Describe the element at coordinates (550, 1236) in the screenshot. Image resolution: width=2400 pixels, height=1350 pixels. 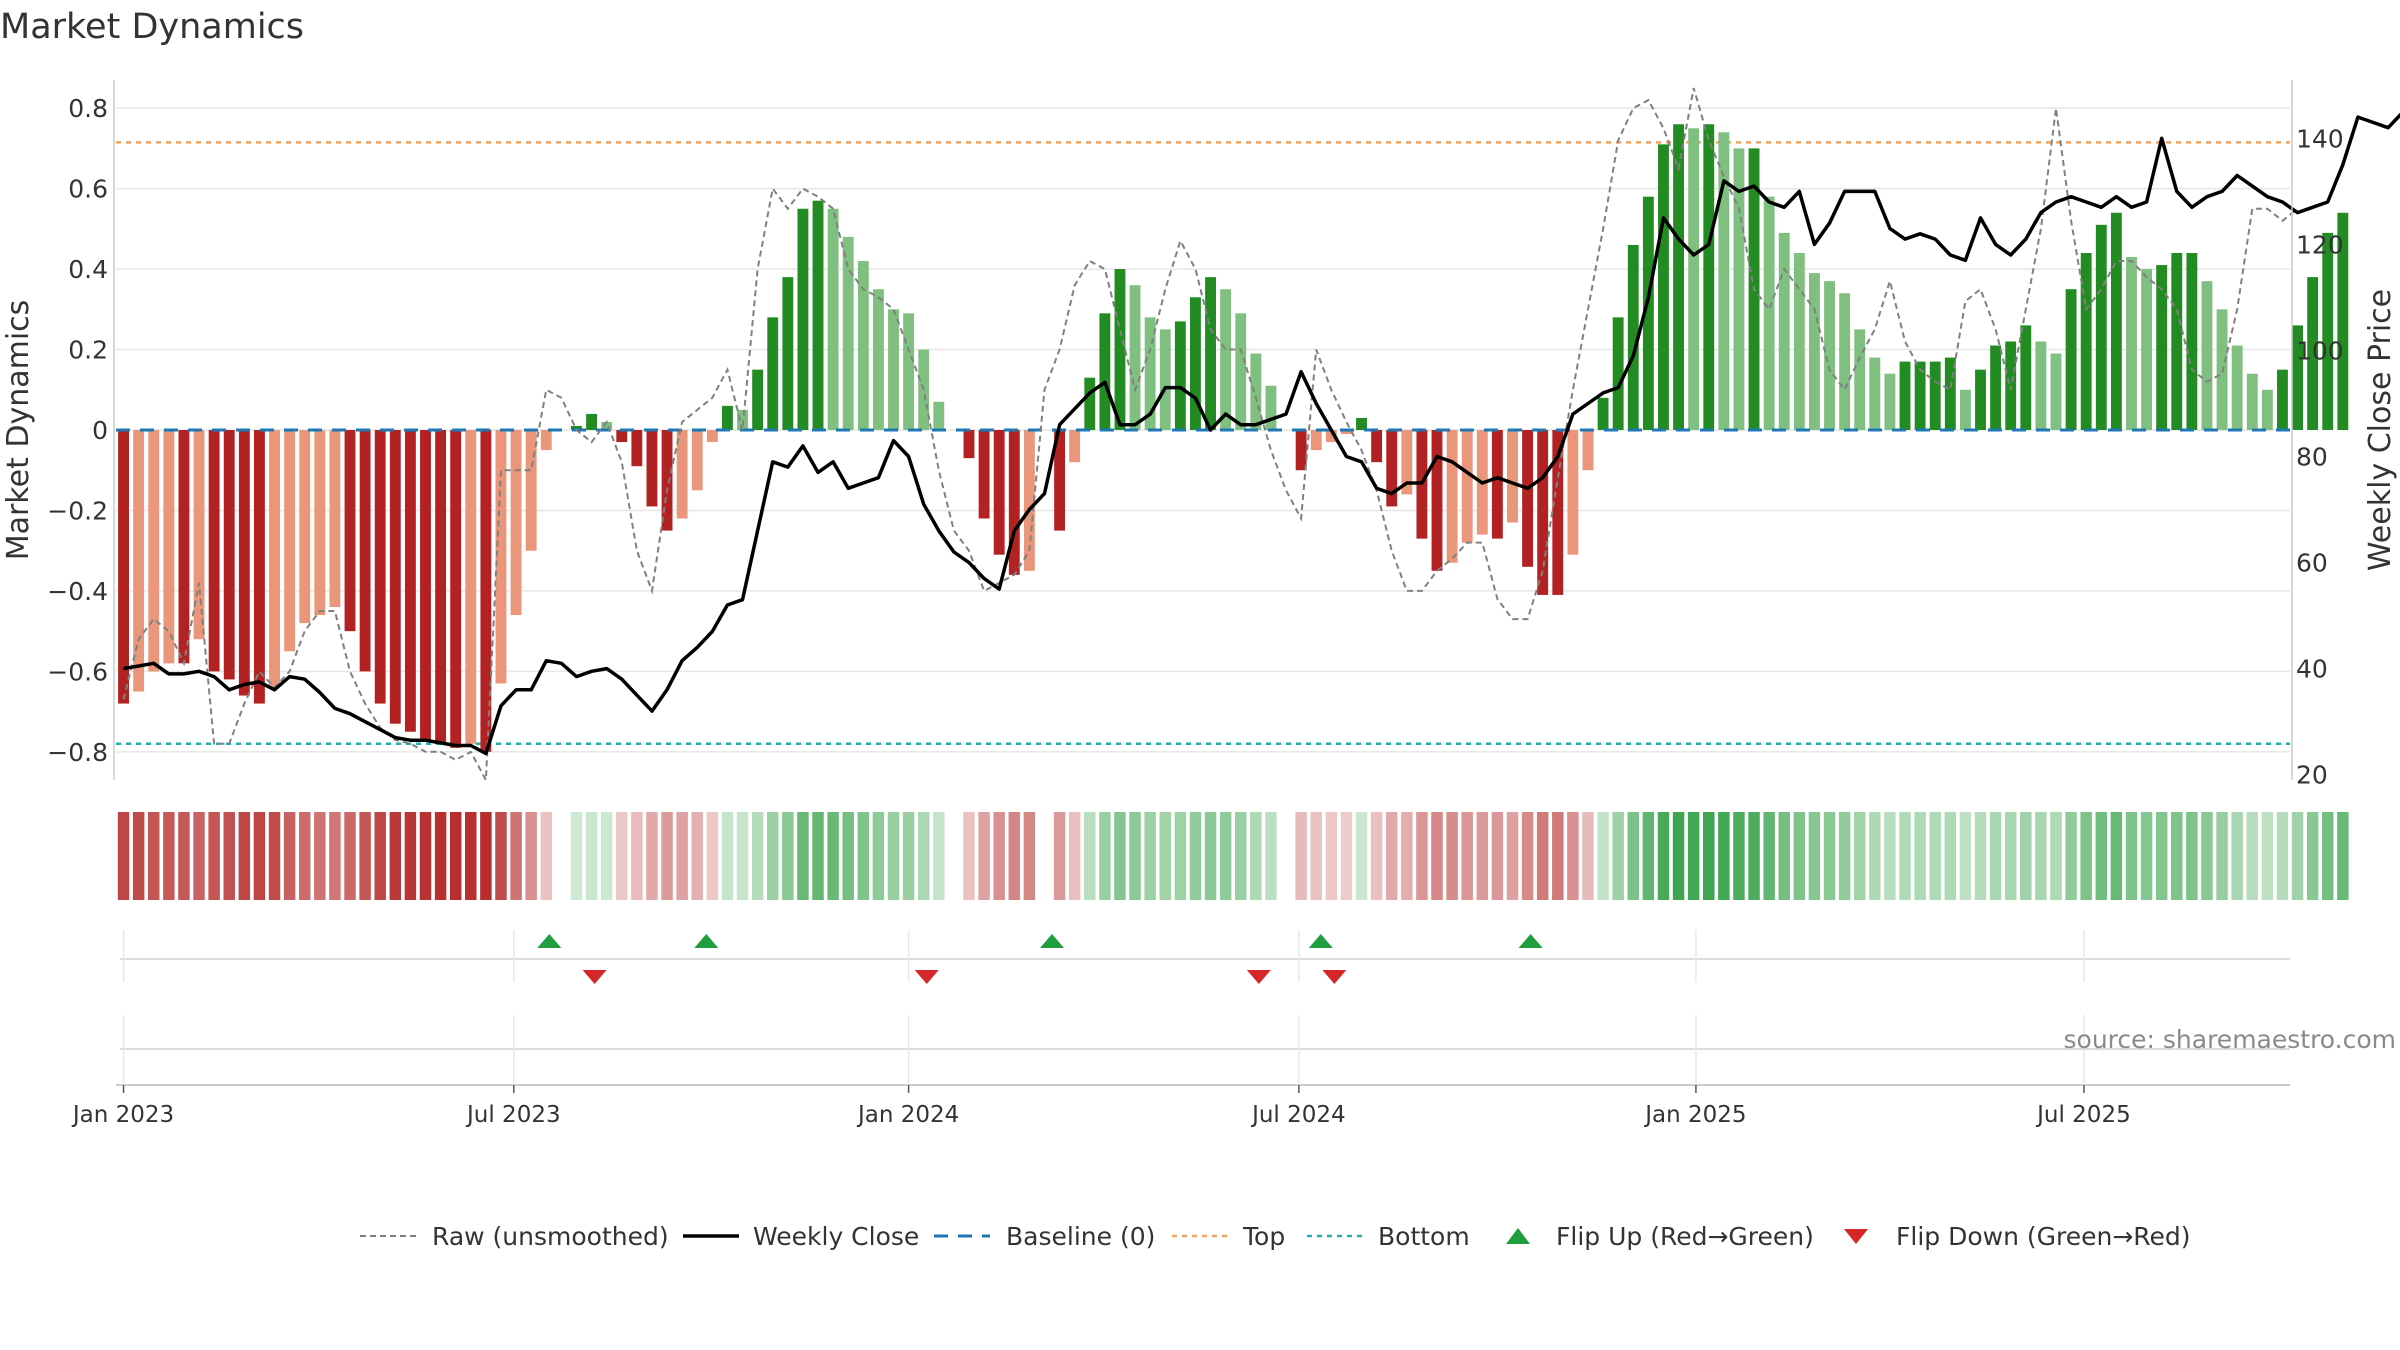
I see `legend-raw-label: Raw (unsmoothed)` at that location.